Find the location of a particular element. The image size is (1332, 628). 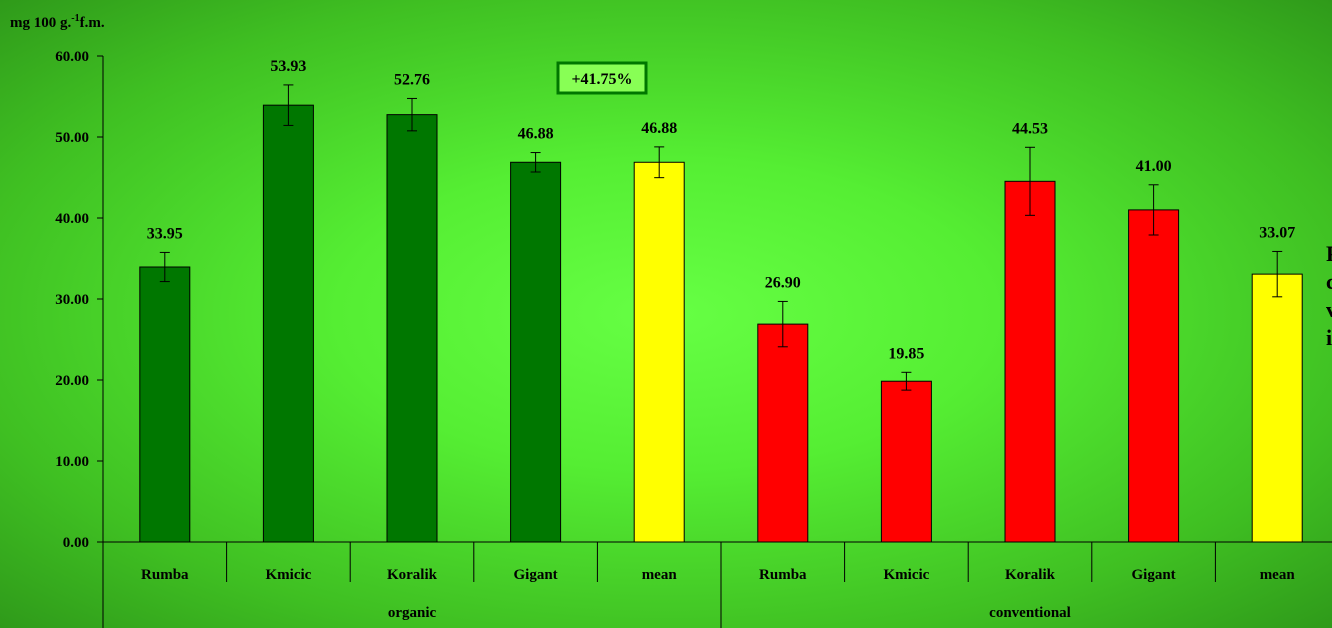

group-label: organic is located at coordinates (412, 613).